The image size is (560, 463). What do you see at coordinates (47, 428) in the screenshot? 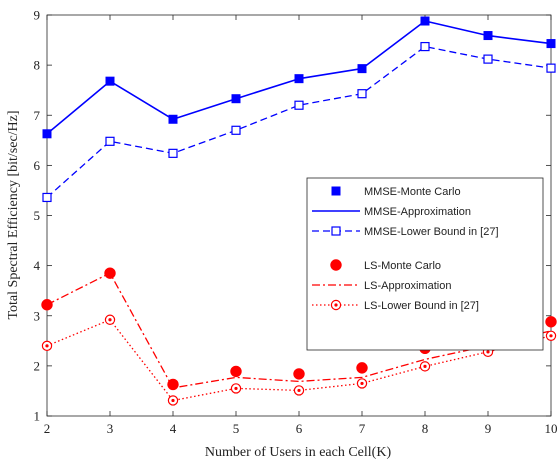
I see `x-tick-label: 2` at bounding box center [47, 428].